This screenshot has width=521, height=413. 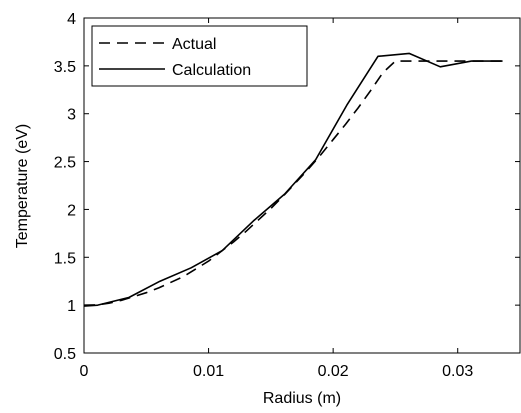 I want to click on y-tick-label: 4, so click(x=71, y=19).